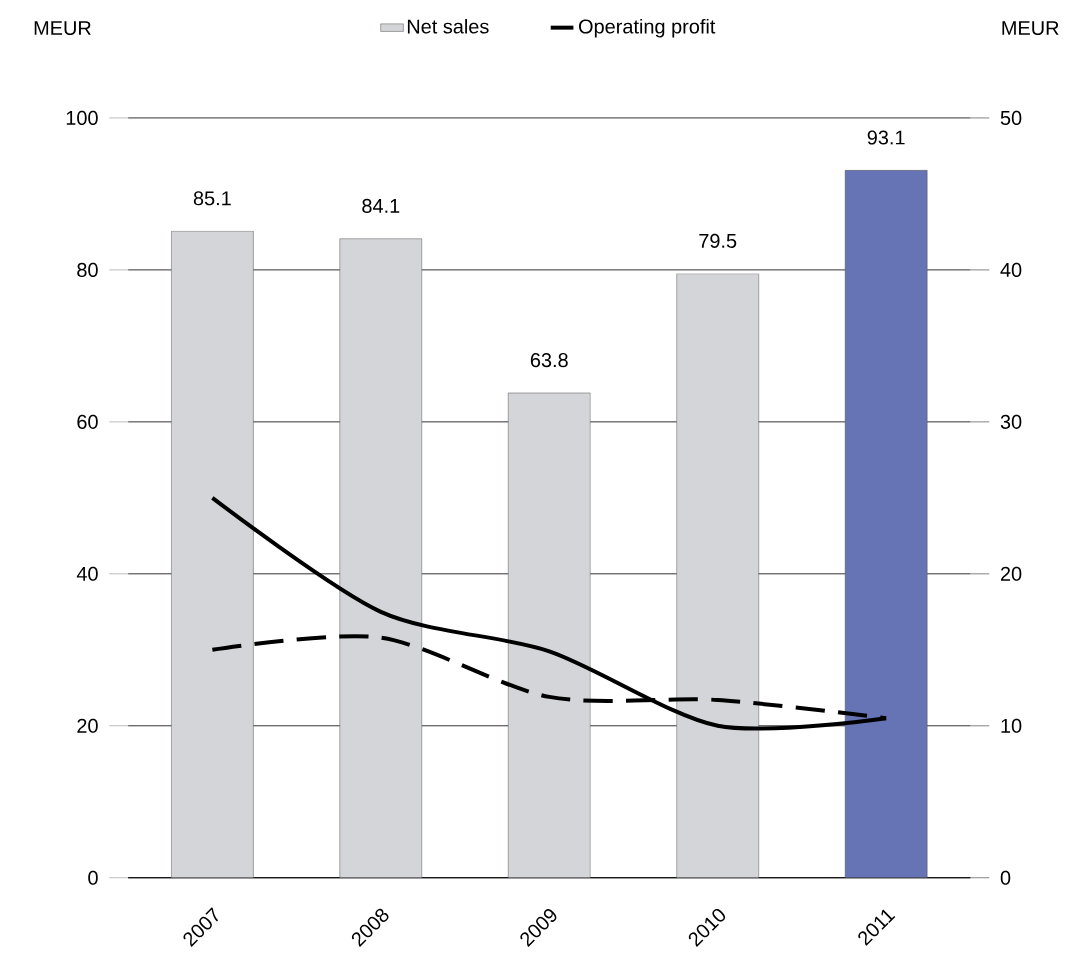 This screenshot has height=953, width=1066. What do you see at coordinates (718, 241) in the screenshot?
I see `data-label: 79.5` at bounding box center [718, 241].